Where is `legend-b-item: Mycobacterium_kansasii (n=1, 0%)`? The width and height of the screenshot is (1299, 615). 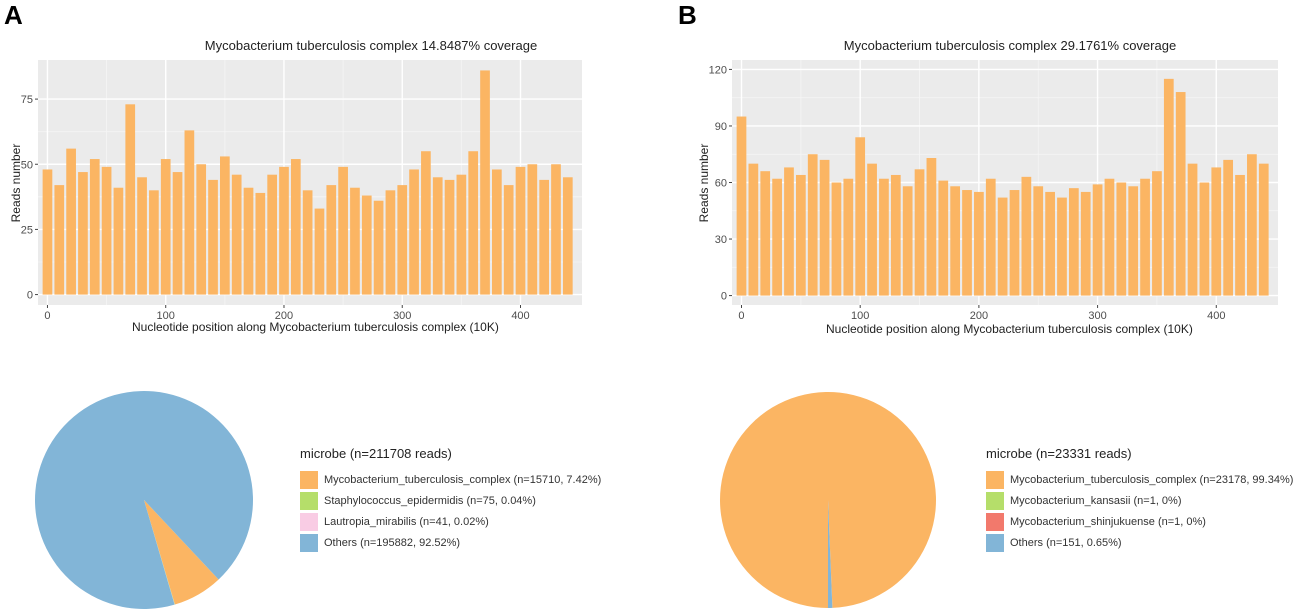 legend-b-item: Mycobacterium_kansasii (n=1, 0%) is located at coordinates (1139, 500).